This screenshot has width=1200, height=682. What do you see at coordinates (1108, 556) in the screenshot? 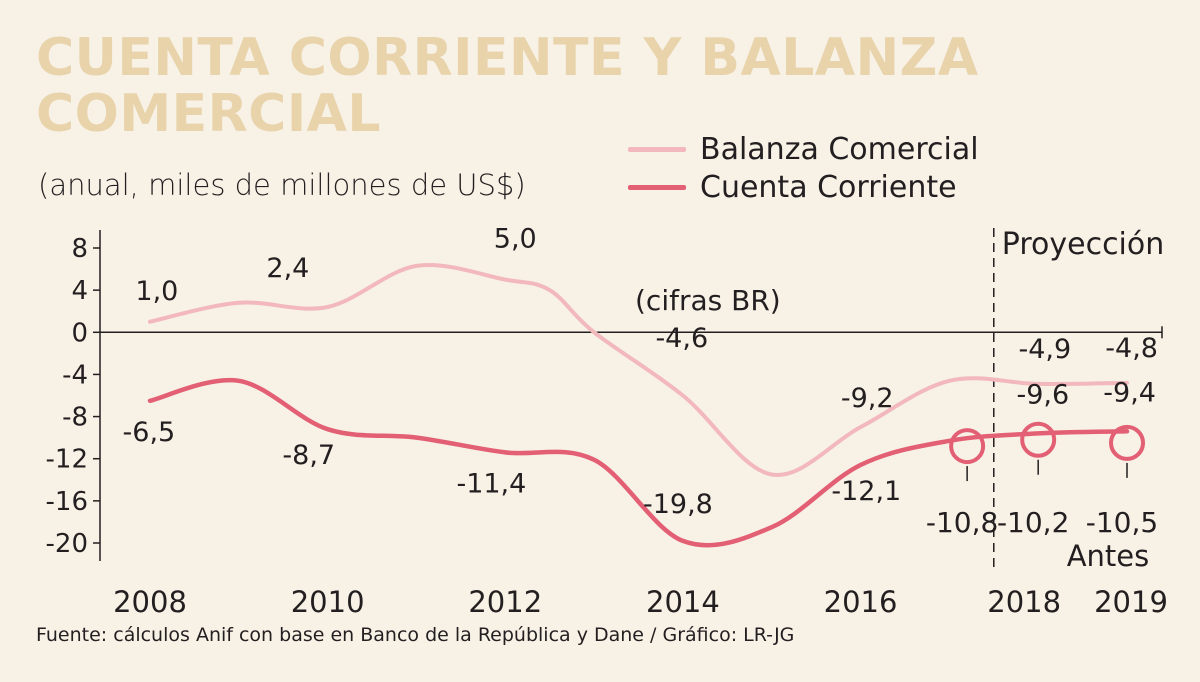
I see `antes-label: Antes` at bounding box center [1108, 556].